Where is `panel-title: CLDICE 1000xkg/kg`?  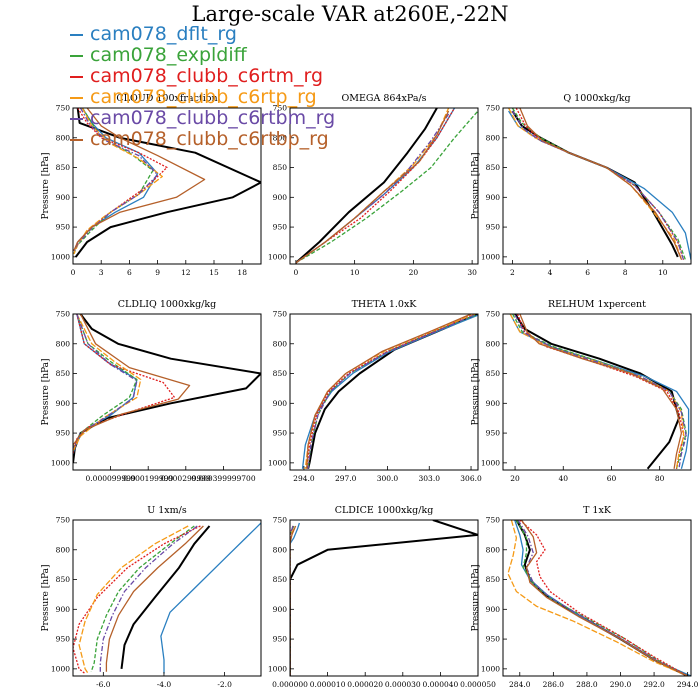
panel-title: CLDICE 1000xkg/kg is located at coordinates (384, 510).